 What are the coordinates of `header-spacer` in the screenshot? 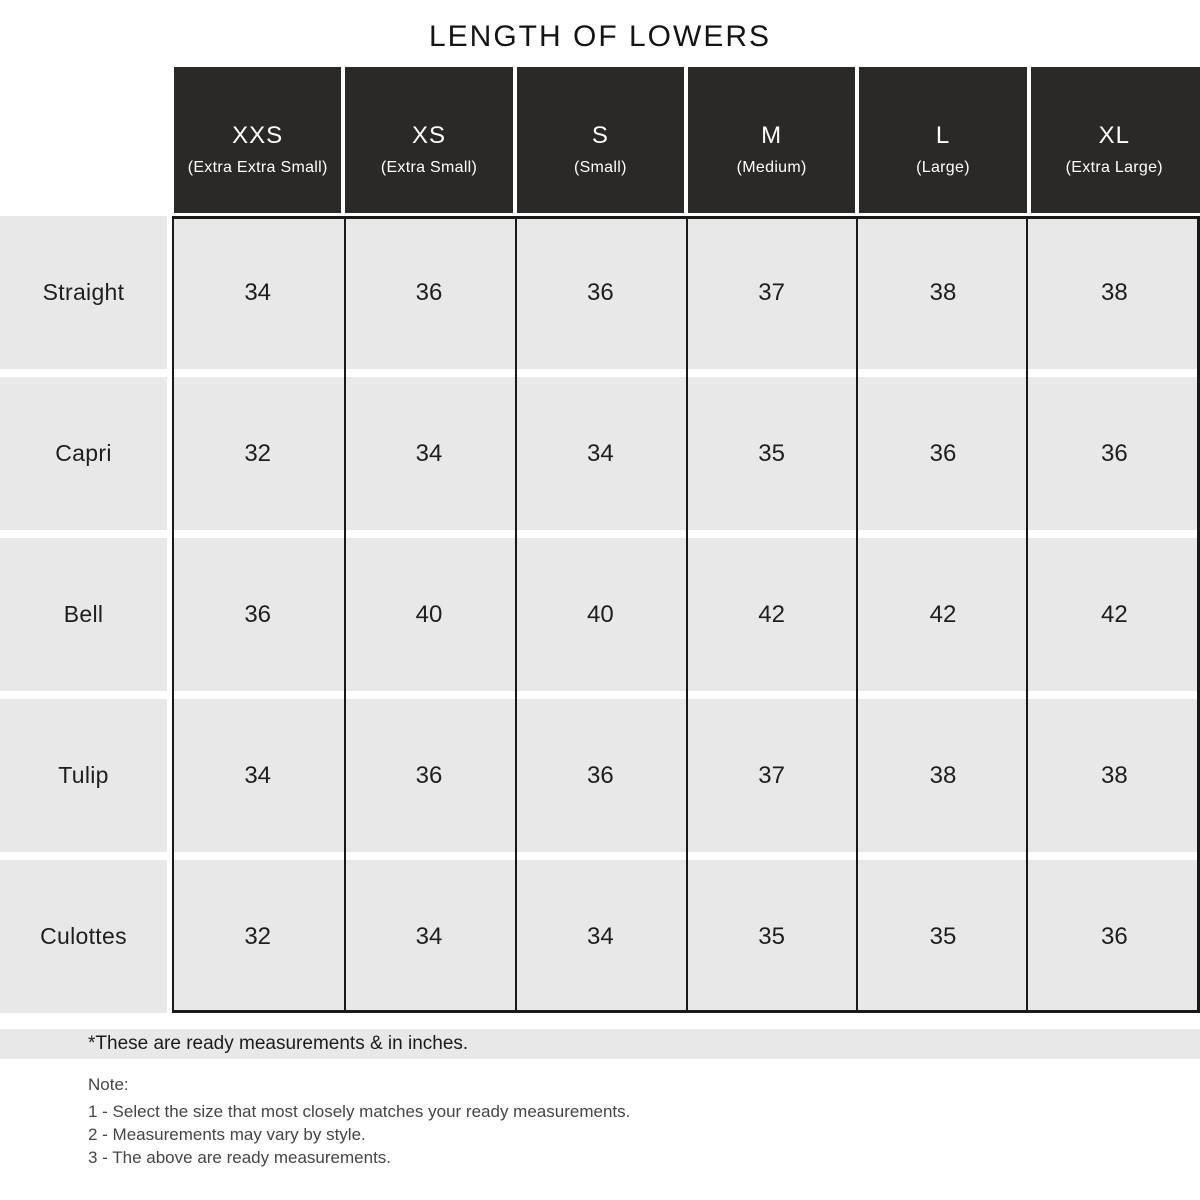 It's located at (86, 140).